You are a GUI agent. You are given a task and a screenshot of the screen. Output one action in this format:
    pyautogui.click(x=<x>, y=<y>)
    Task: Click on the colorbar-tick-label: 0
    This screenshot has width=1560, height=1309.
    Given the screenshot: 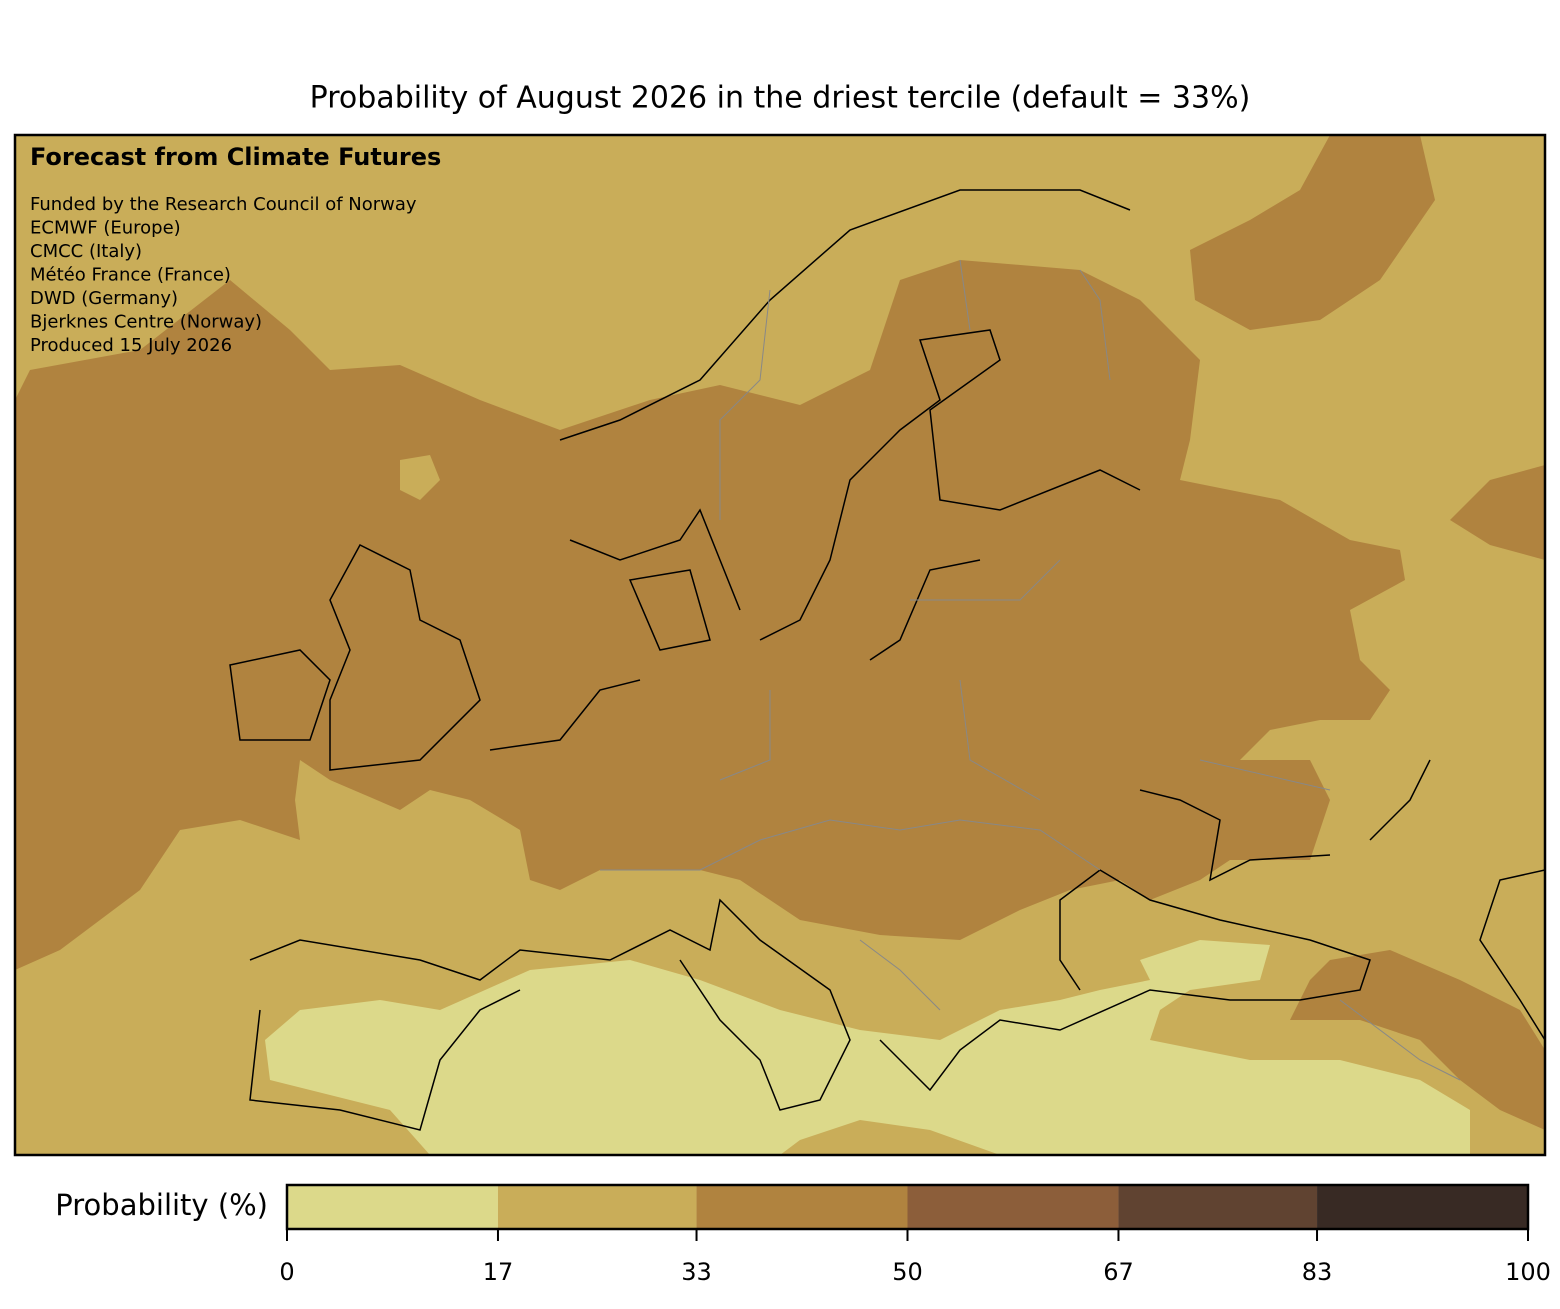 What is the action you would take?
    pyautogui.click(x=286, y=1272)
    